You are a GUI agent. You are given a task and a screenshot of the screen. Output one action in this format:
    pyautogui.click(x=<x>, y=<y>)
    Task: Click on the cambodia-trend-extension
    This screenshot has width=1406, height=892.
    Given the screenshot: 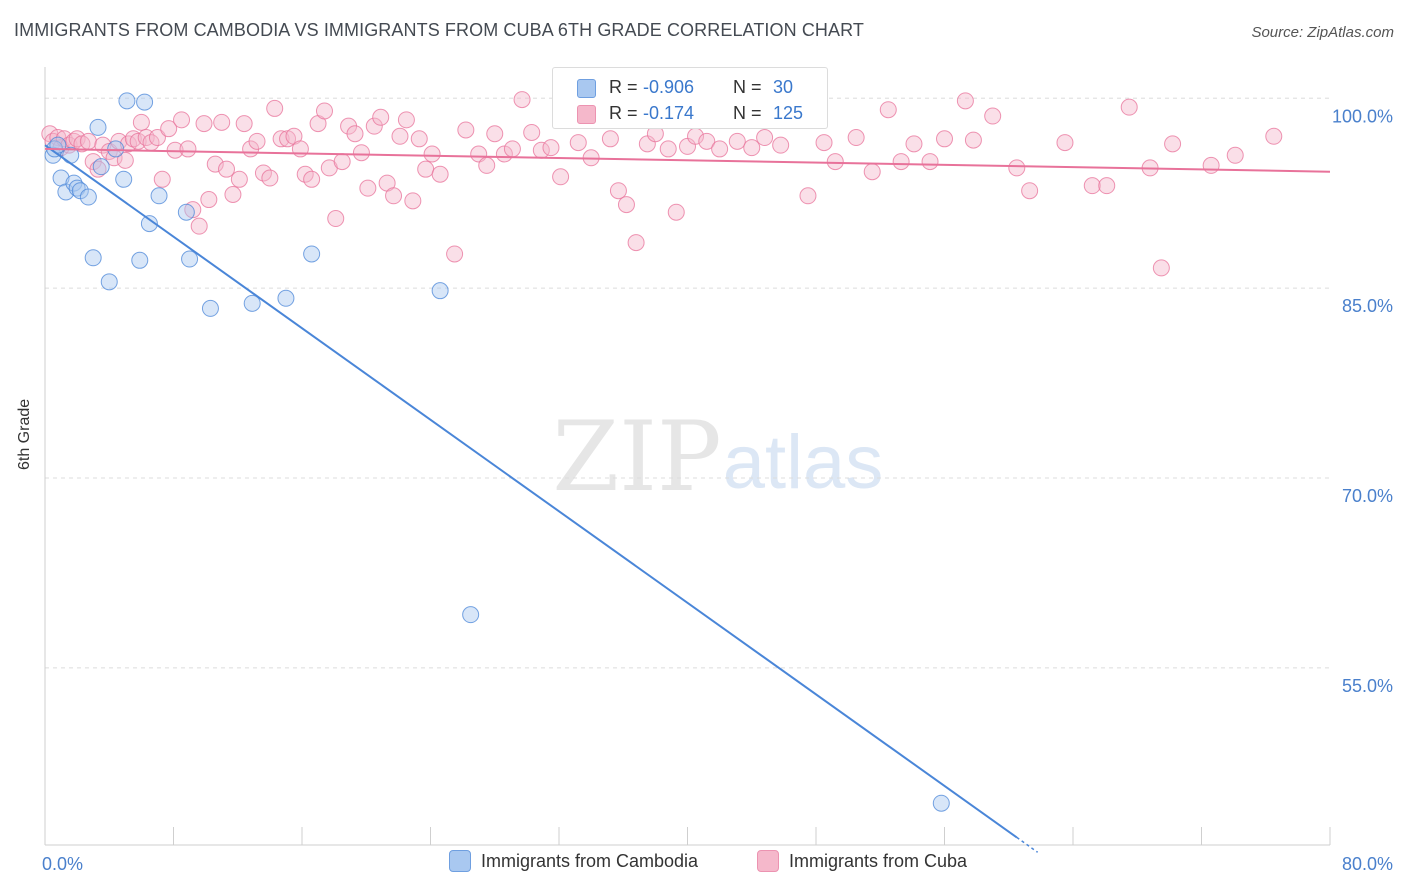 What is the action you would take?
    pyautogui.click(x=1027, y=844)
    